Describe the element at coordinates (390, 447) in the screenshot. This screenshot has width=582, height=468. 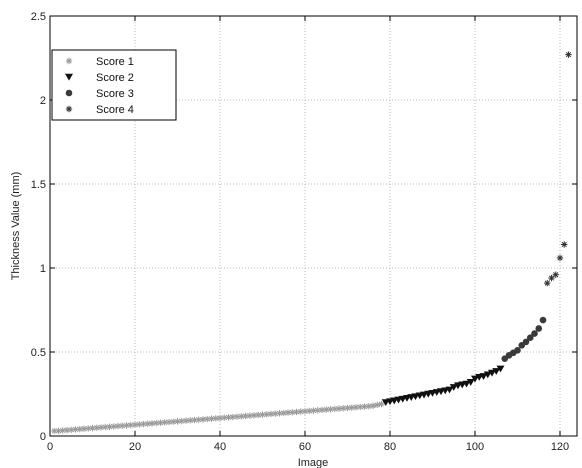
I see `x-tick-label: 80` at that location.